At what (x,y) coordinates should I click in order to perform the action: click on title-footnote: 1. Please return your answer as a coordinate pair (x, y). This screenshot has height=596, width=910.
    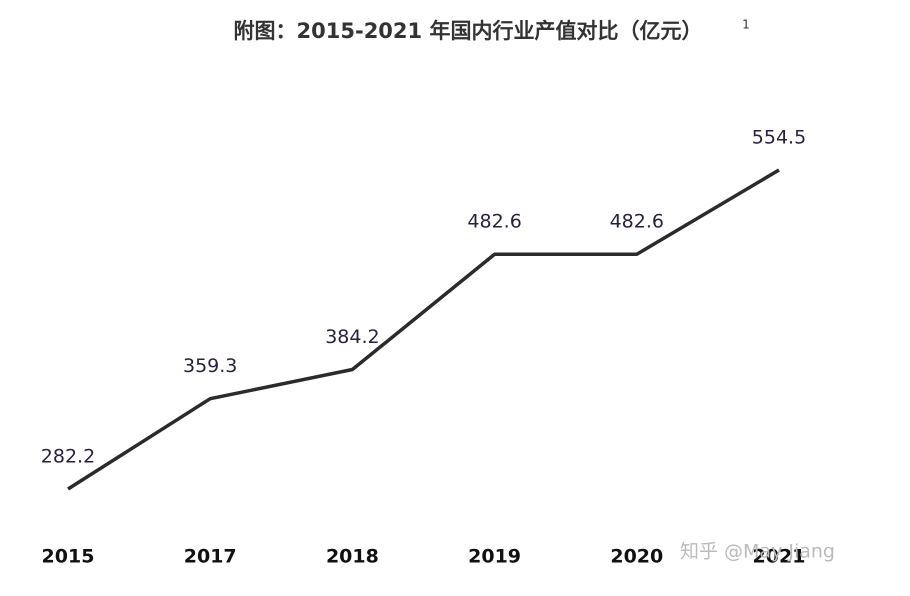
    Looking at the image, I should click on (746, 25).